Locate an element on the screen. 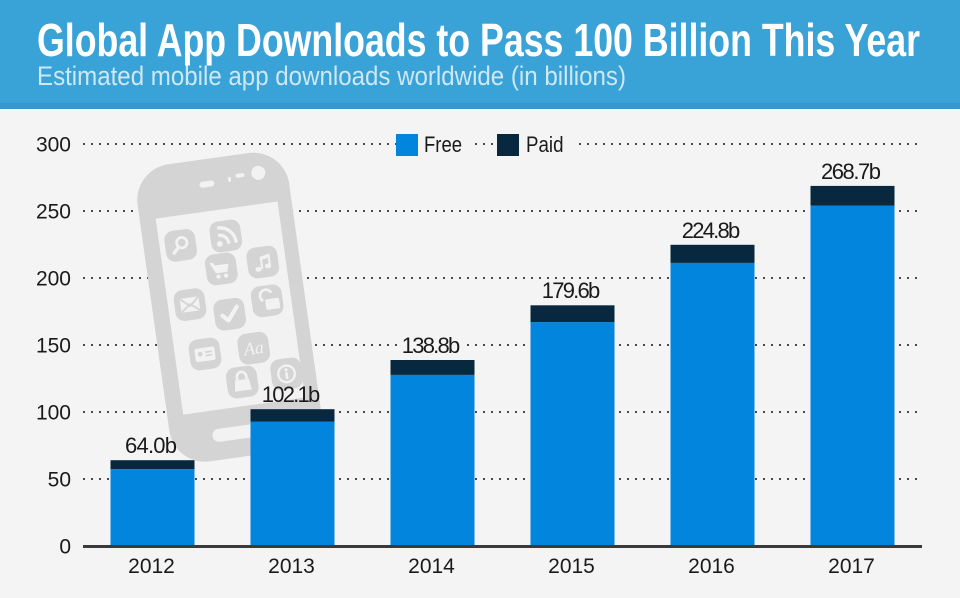 Image resolution: width=960 pixels, height=598 pixels. svg-text: 2014 is located at coordinates (431, 566).